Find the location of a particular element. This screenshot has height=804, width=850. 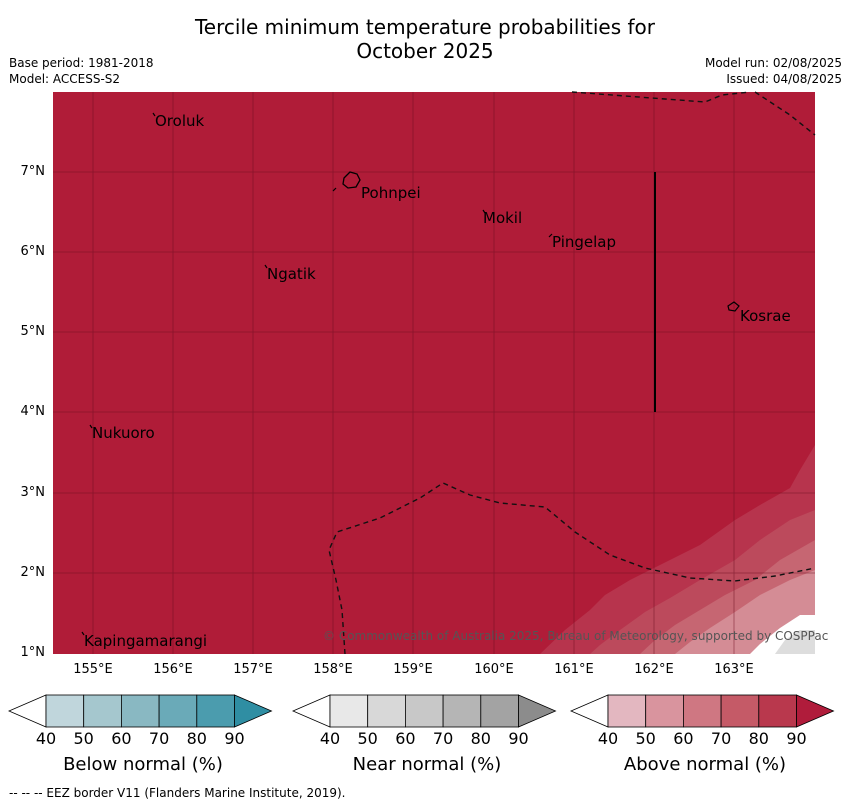

base-period: Base period: 1981-2018 is located at coordinates (81, 63).